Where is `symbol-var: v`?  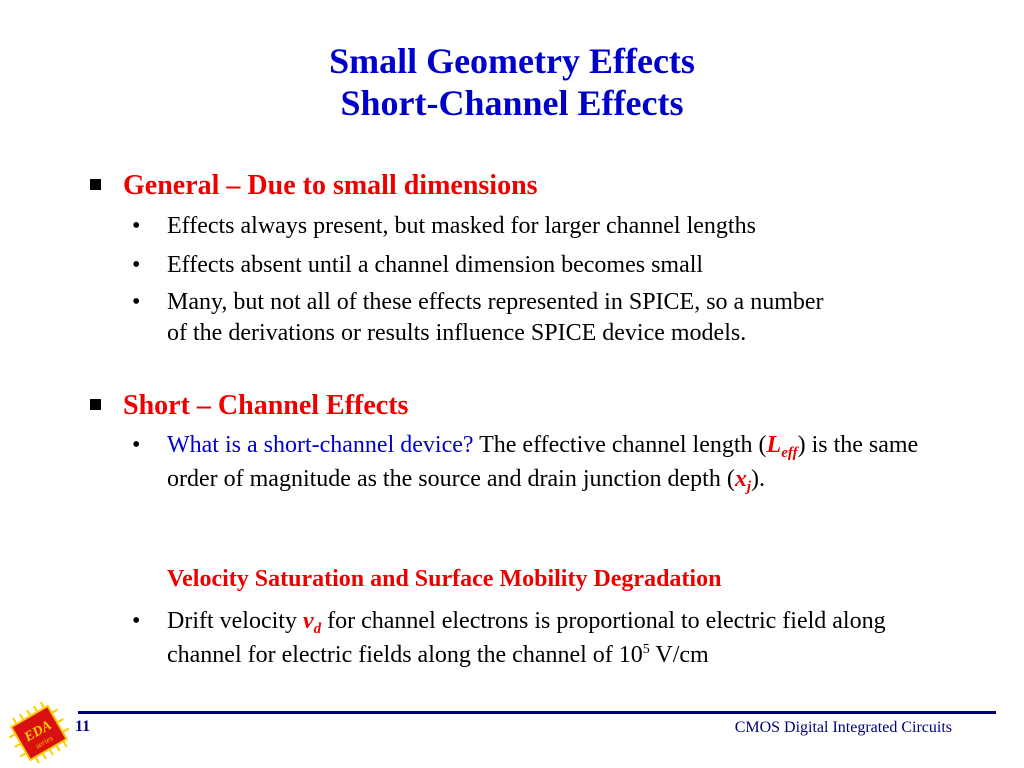
symbol-var: v is located at coordinates (308, 621).